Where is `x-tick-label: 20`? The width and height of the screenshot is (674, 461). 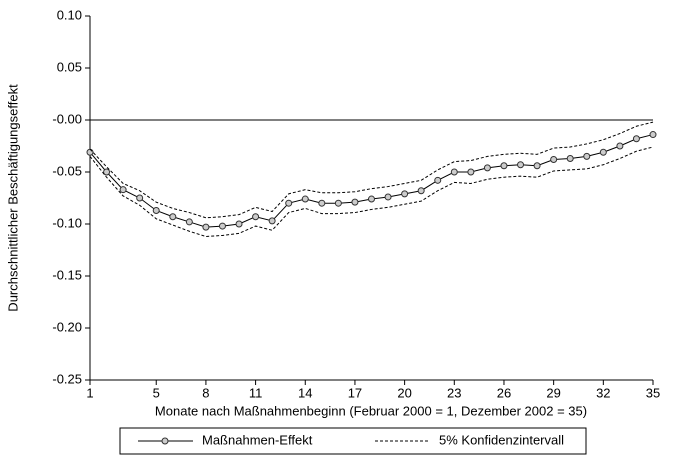
x-tick-label: 20 is located at coordinates (404, 392).